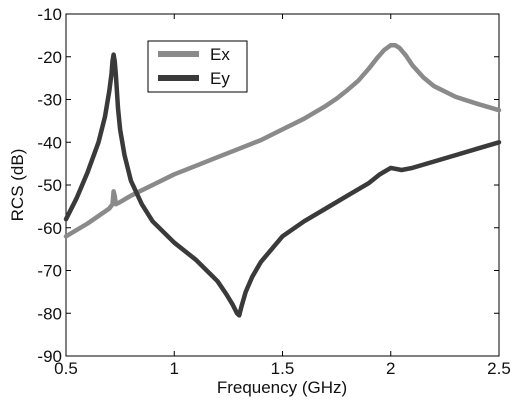 The height and width of the screenshot is (402, 515). What do you see at coordinates (49, 57) in the screenshot?
I see `y-tick-label: -20` at bounding box center [49, 57].